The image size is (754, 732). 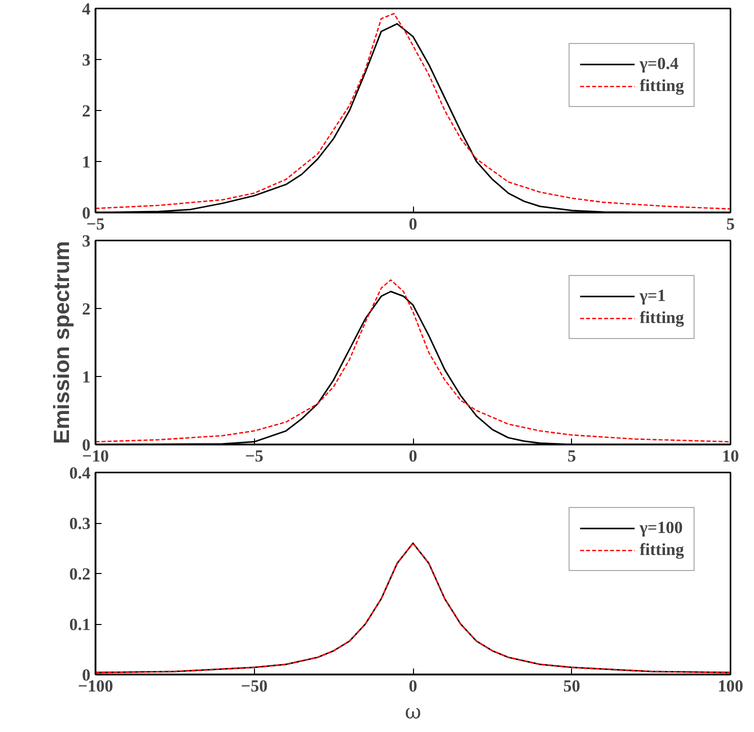 What do you see at coordinates (571, 686) in the screenshot?
I see `x-tick-label: 50` at bounding box center [571, 686].